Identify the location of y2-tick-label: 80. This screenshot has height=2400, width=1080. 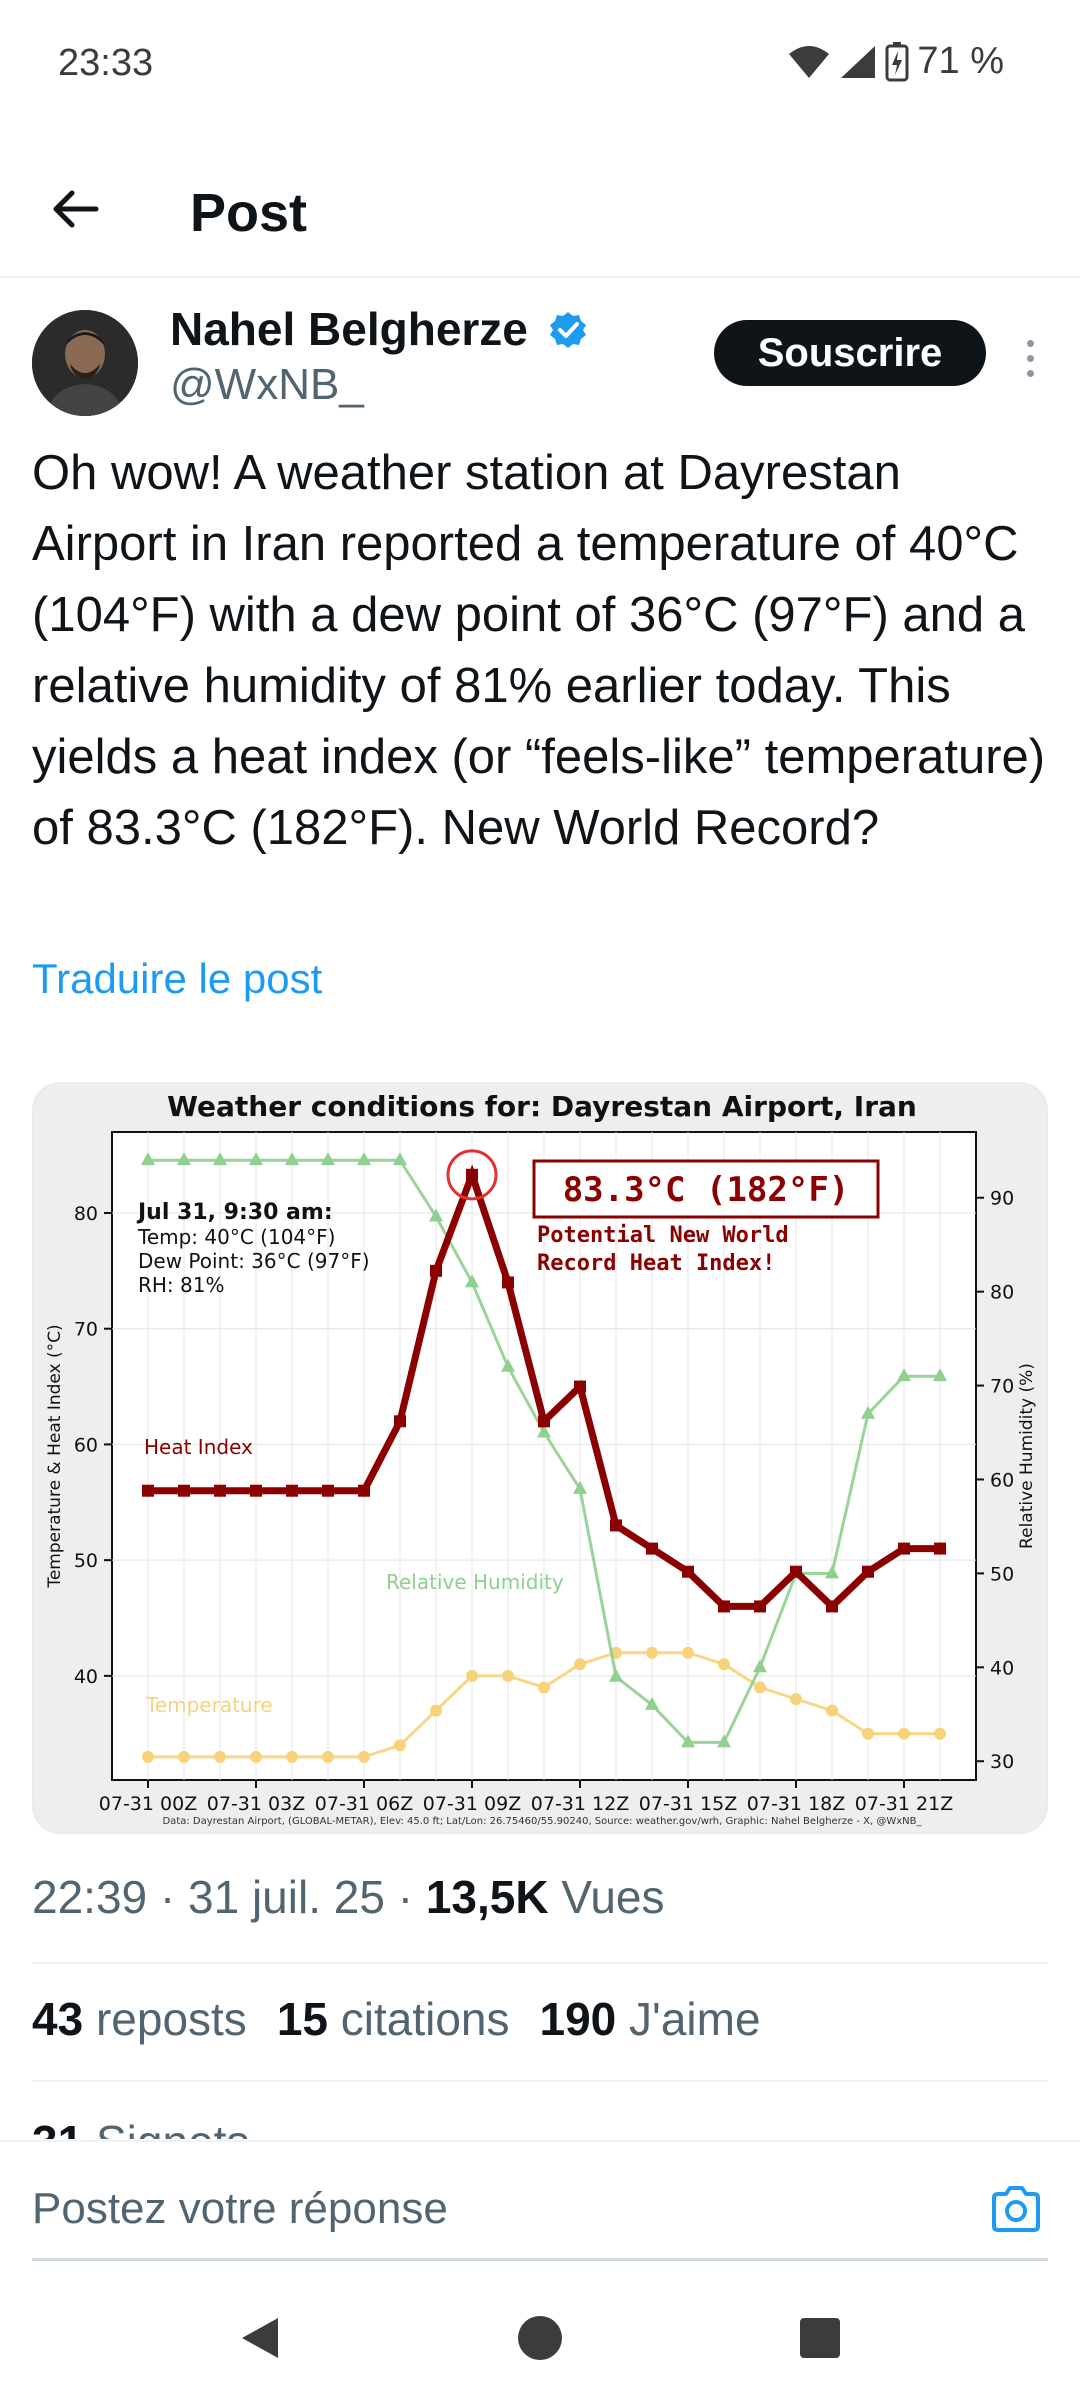
(1002, 1293).